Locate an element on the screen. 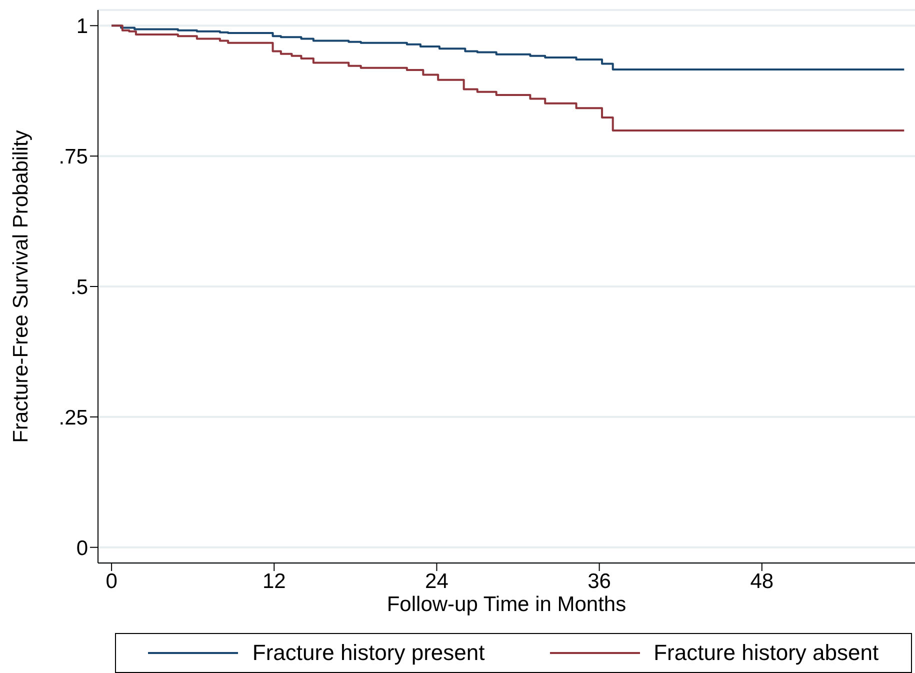 Image resolution: width=915 pixels, height=673 pixels. y-tick-label: .5 is located at coordinates (79, 287).